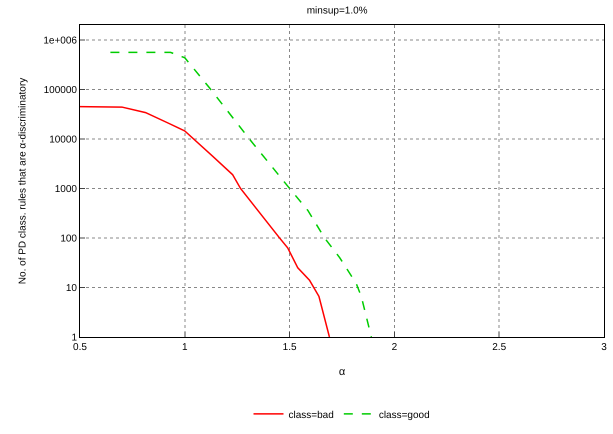 The height and width of the screenshot is (434, 613). What do you see at coordinates (342, 372) in the screenshot?
I see `x-axis-title: α` at bounding box center [342, 372].